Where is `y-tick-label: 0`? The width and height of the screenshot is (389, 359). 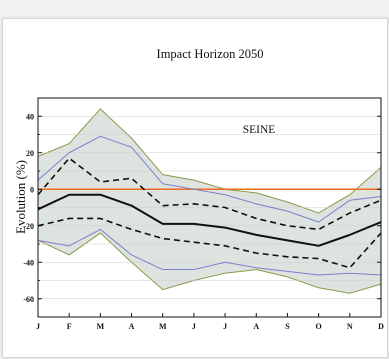
y-tick-label: 0 is located at coordinates (32, 189).